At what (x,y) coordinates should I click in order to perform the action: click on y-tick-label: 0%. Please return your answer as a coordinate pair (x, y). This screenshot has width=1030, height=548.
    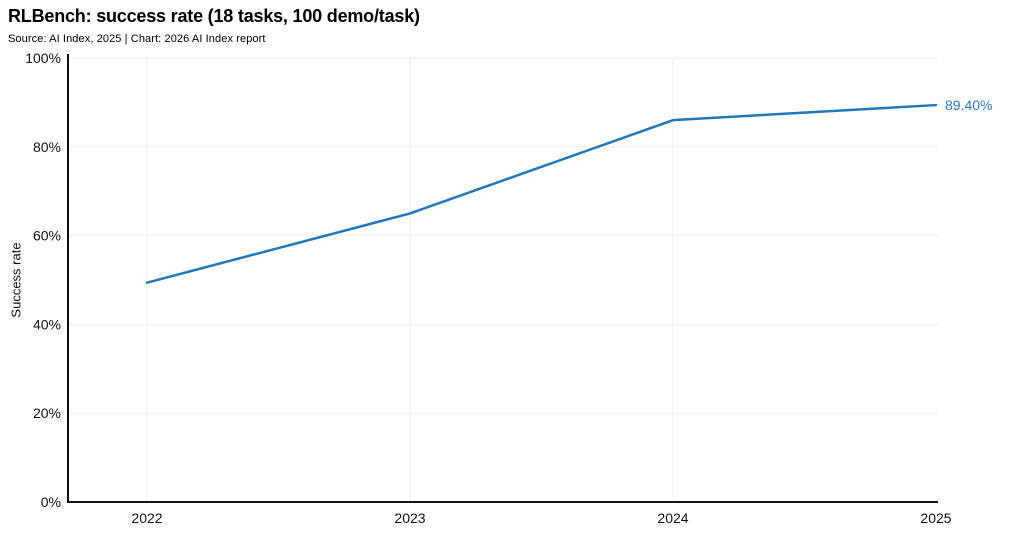
    Looking at the image, I should click on (51, 502).